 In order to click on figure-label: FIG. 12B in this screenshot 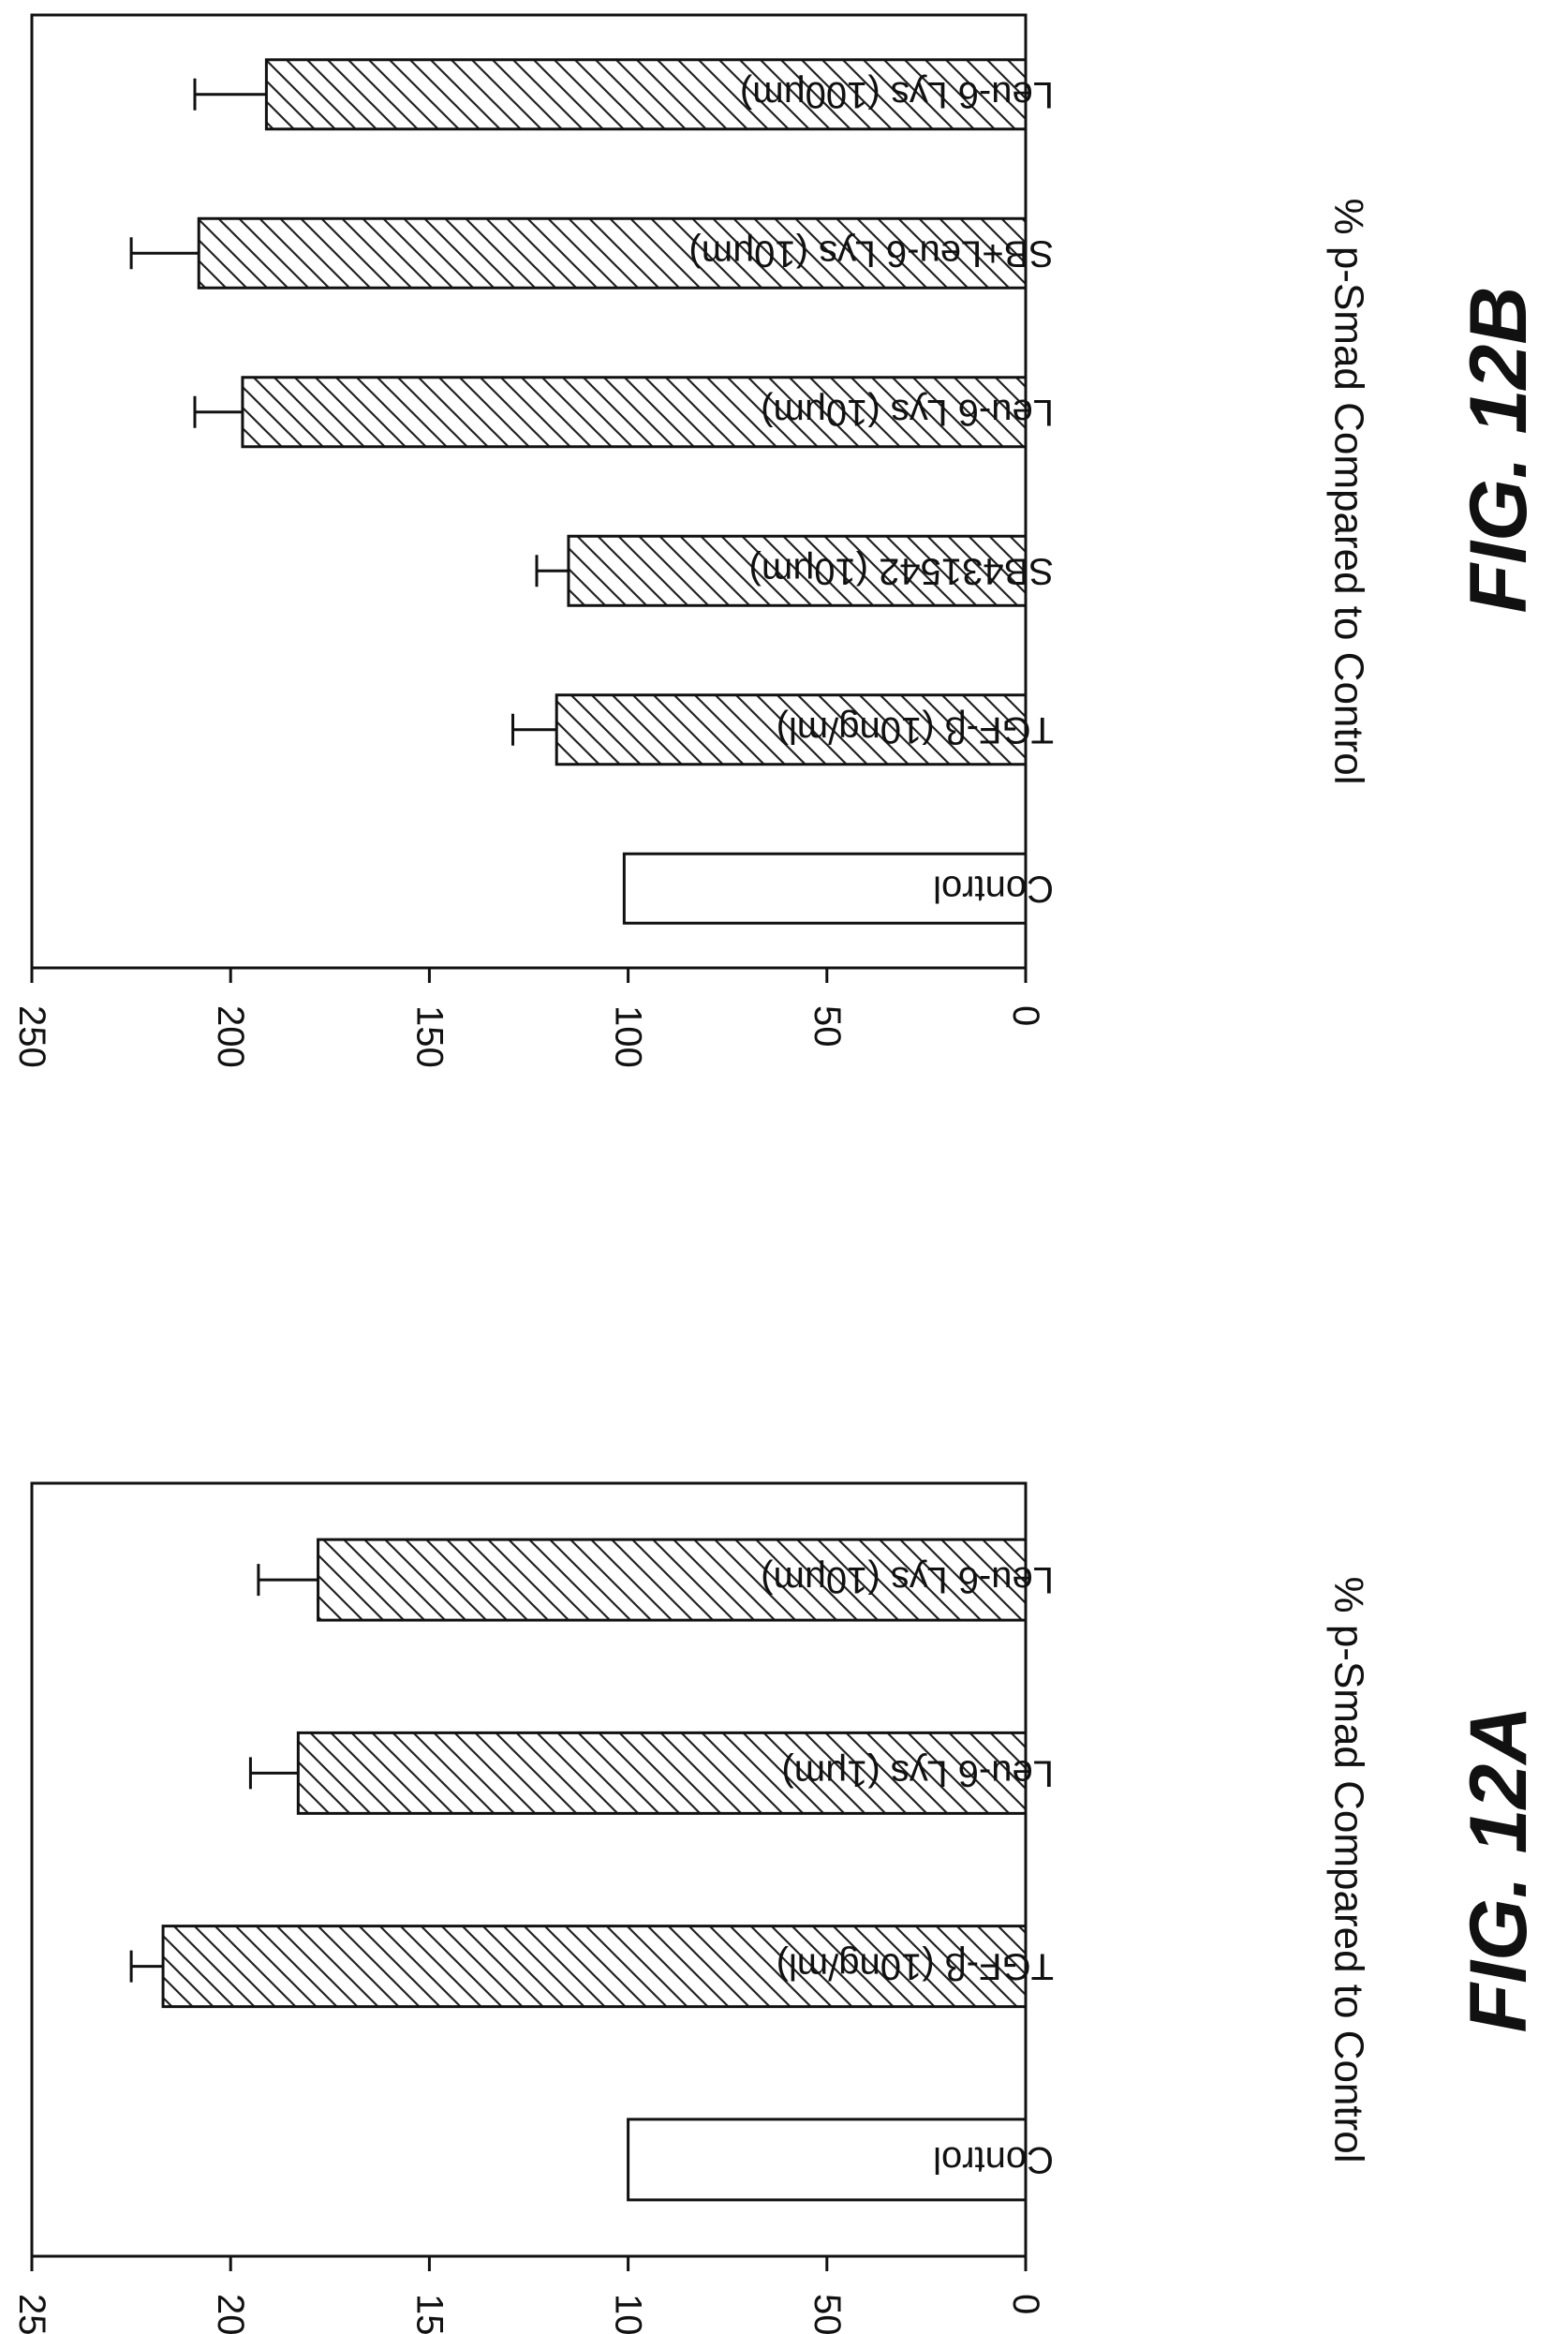, I will do `click(1499, 450)`.